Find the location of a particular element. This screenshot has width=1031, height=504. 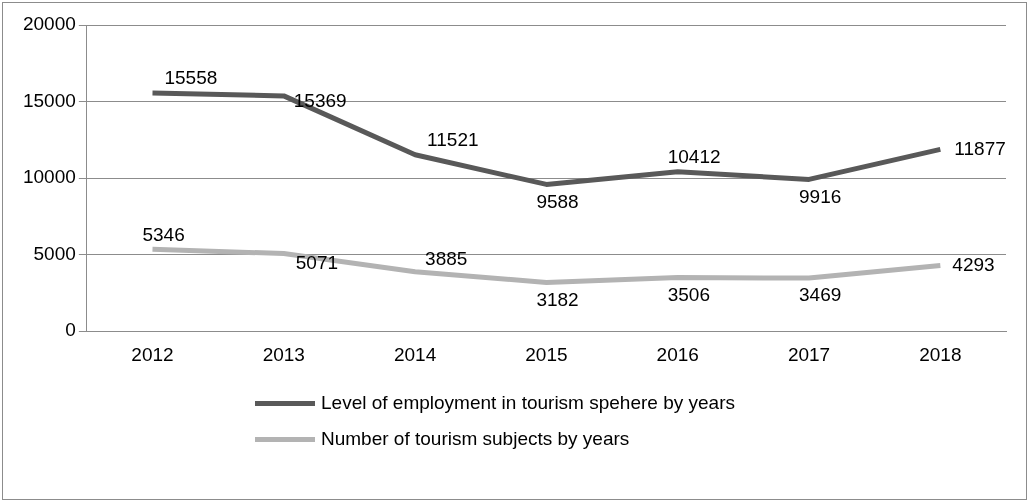

x-tick-label: 2016 is located at coordinates (677, 354).